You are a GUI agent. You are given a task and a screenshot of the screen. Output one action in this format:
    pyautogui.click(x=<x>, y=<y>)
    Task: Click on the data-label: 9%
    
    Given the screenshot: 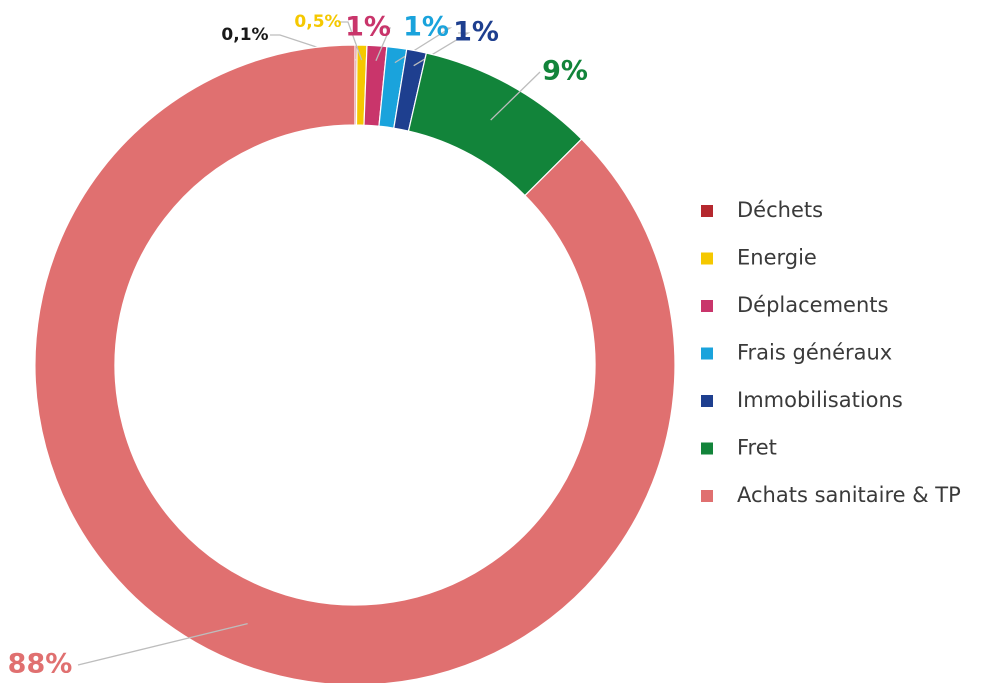 What is the action you would take?
    pyautogui.click(x=565, y=71)
    